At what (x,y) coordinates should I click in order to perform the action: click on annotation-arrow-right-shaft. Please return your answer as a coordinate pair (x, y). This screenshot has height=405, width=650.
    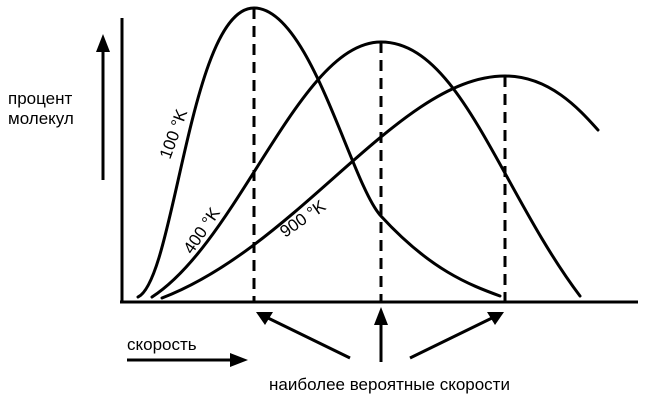
    Looking at the image, I should click on (451, 338).